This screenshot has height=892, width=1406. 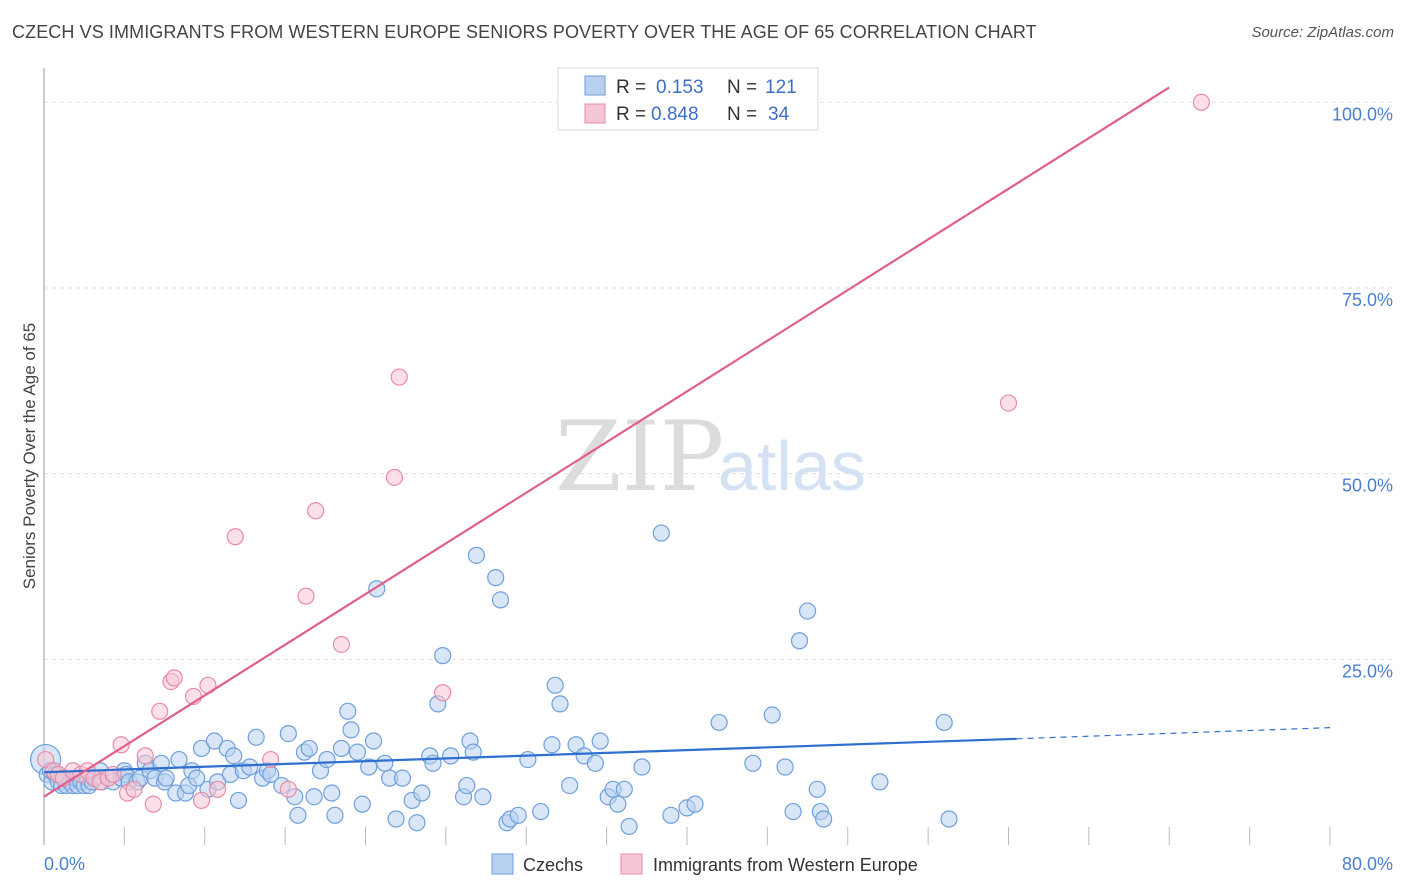 I want to click on stats-box: R = 0.153 N = 121 R = 0.848 N = 34, so click(x=688, y=99).